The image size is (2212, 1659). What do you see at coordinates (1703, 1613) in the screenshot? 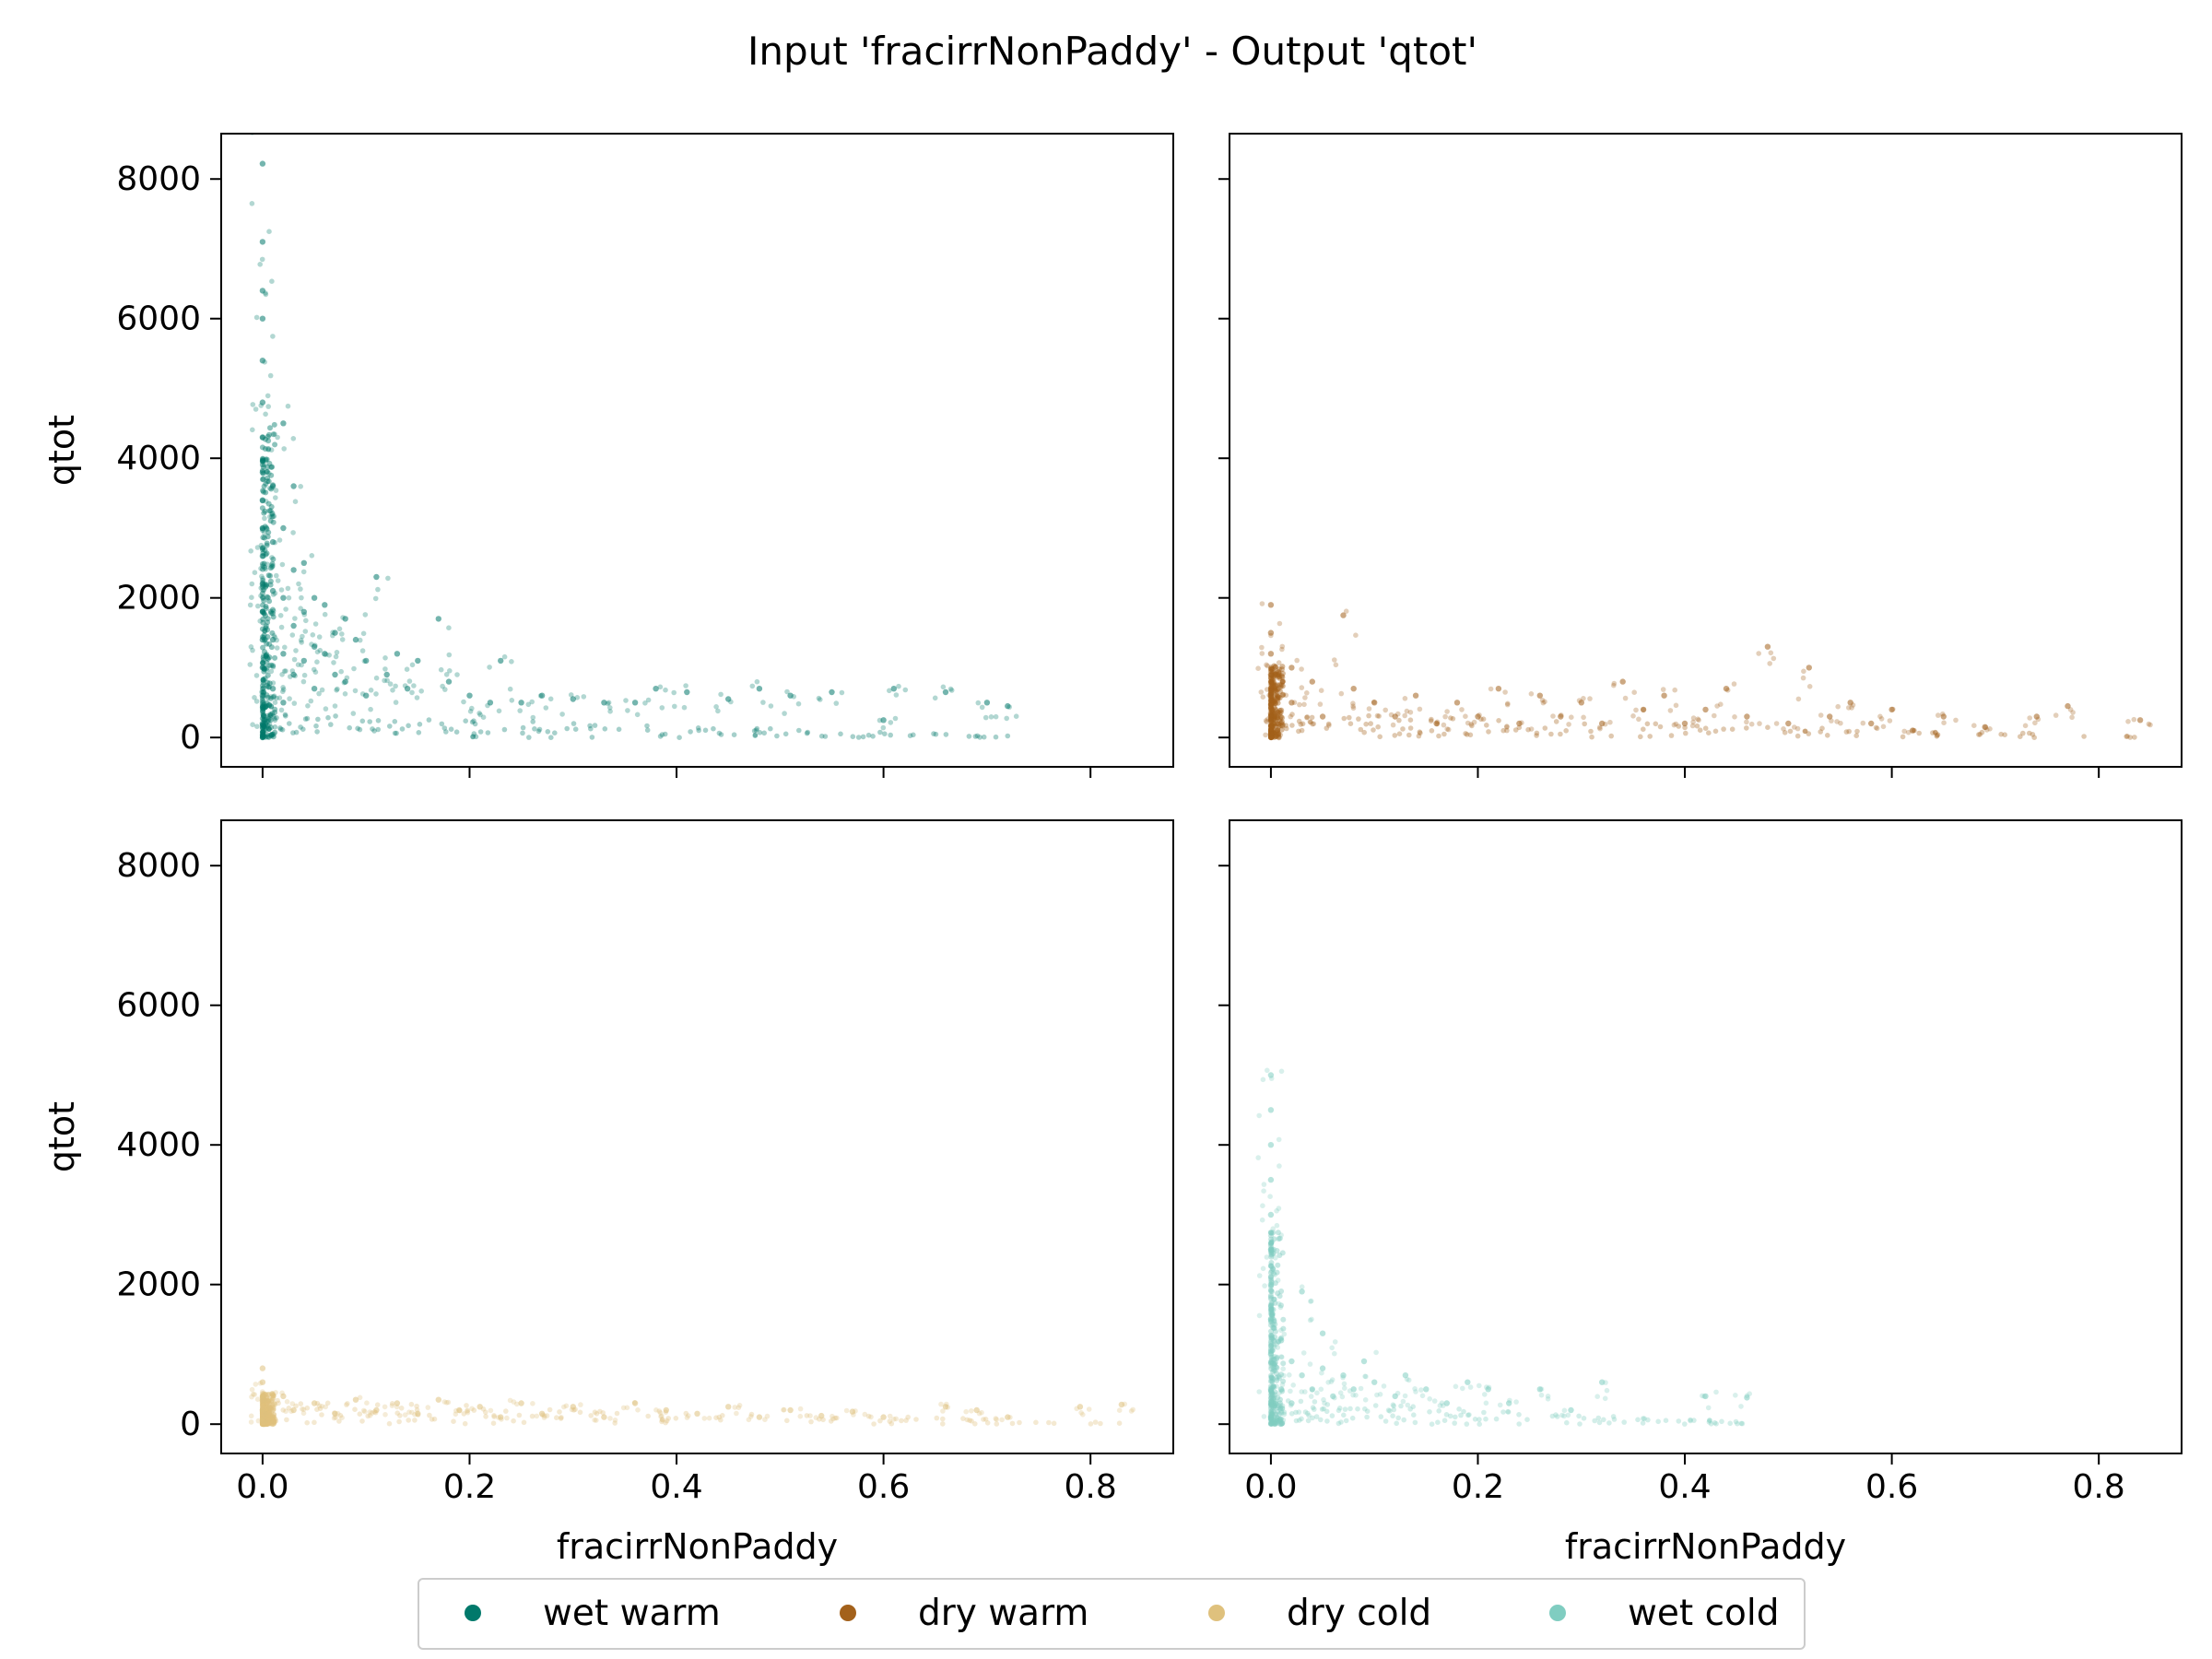
I see `legend-label-wet-cold: wet cold` at bounding box center [1703, 1613].